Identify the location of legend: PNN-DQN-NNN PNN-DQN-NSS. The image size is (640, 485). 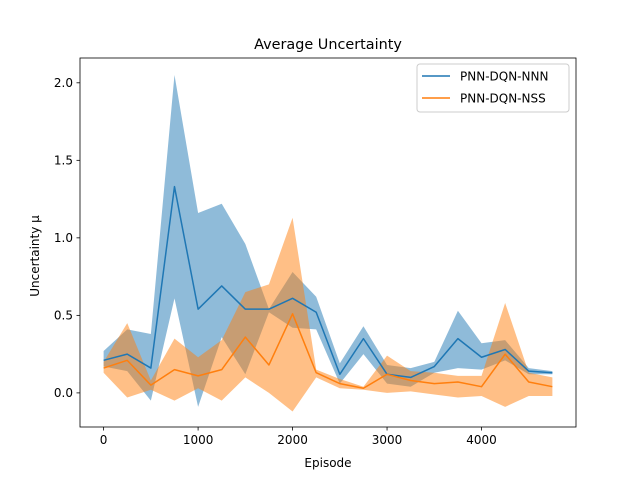
(493, 88).